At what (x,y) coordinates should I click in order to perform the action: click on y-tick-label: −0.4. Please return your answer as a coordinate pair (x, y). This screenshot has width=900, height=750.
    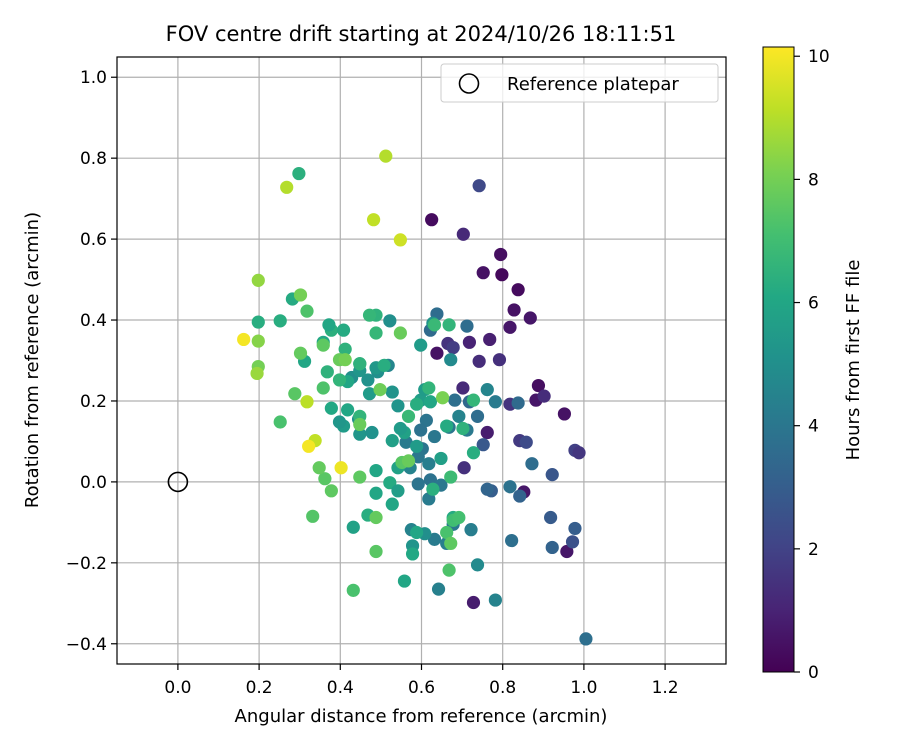
    Looking at the image, I should click on (86, 645).